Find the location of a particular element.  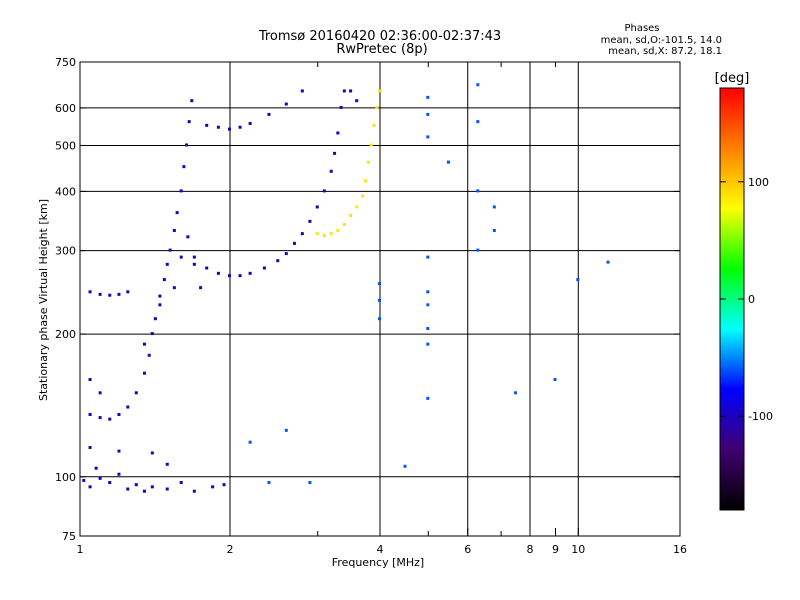

y-tick-label: 400 is located at coordinates (65, 191).